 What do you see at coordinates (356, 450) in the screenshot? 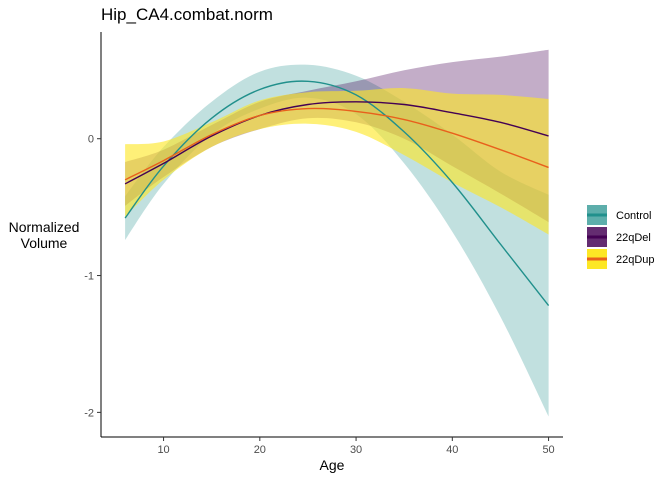
I see `x-tick-label: 30` at bounding box center [356, 450].